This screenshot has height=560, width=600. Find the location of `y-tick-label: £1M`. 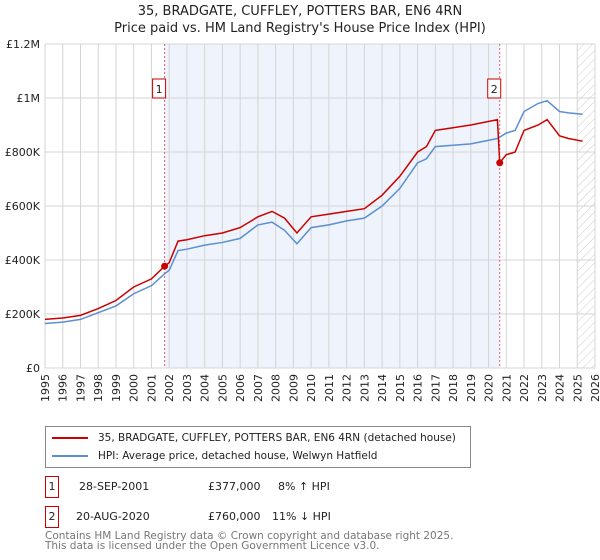

y-tick-label: £1M is located at coordinates (29, 98).